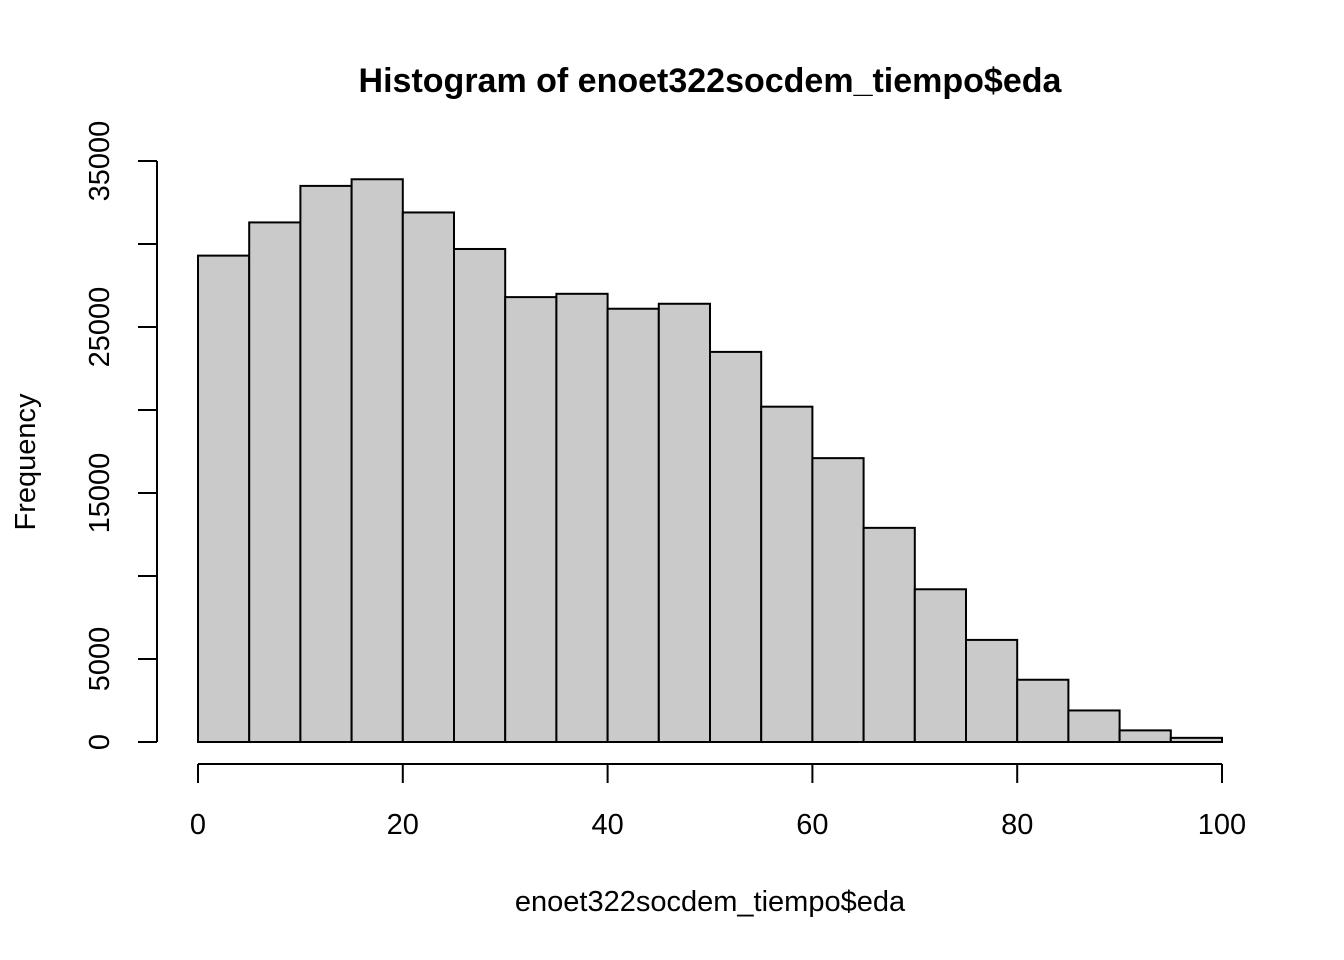 The height and width of the screenshot is (960, 1344). I want to click on y-tick-label: 15000, so click(100, 493).